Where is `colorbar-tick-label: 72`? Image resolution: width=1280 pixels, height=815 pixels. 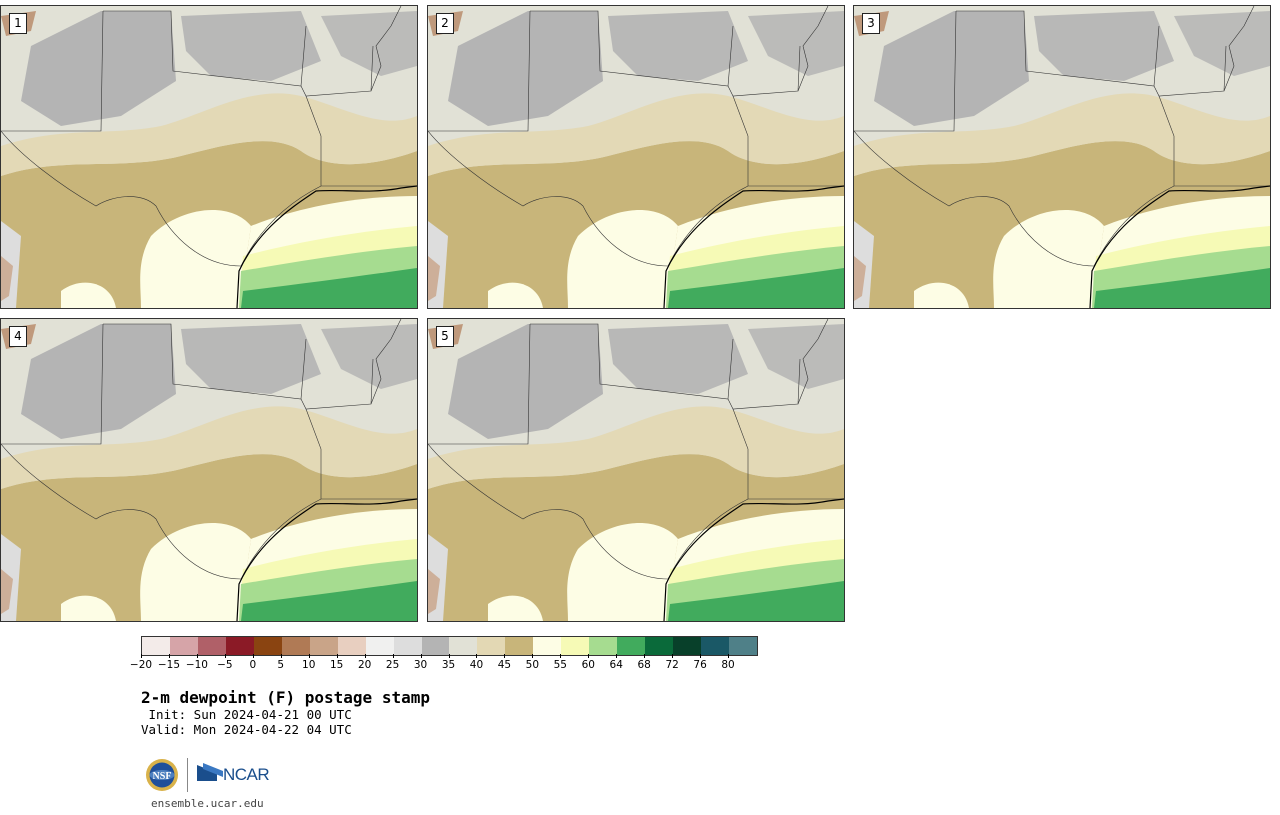 colorbar-tick-label: 72 is located at coordinates (672, 665).